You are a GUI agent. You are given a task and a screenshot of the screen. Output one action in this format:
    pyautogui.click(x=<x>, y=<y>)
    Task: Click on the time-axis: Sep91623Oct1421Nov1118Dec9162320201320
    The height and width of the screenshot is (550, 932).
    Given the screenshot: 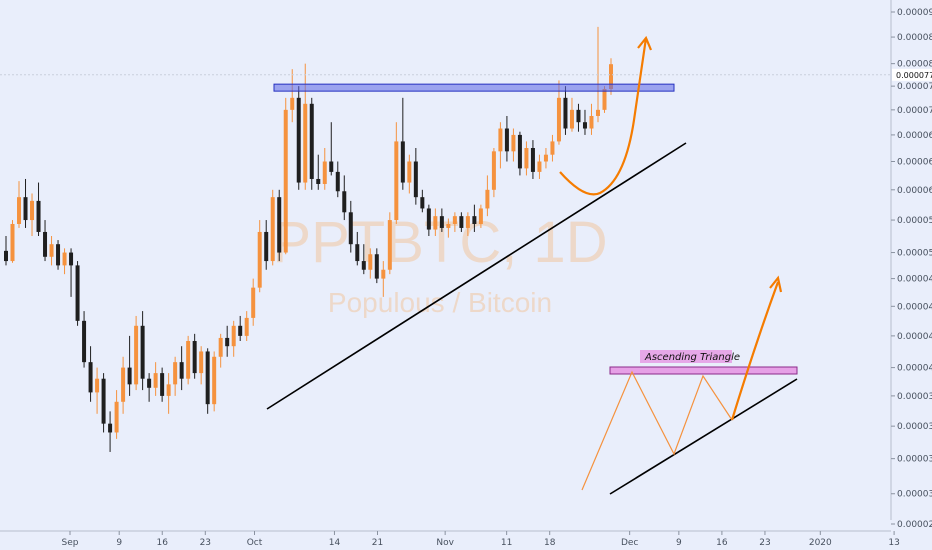 What is the action you would take?
    pyautogui.click(x=466, y=539)
    